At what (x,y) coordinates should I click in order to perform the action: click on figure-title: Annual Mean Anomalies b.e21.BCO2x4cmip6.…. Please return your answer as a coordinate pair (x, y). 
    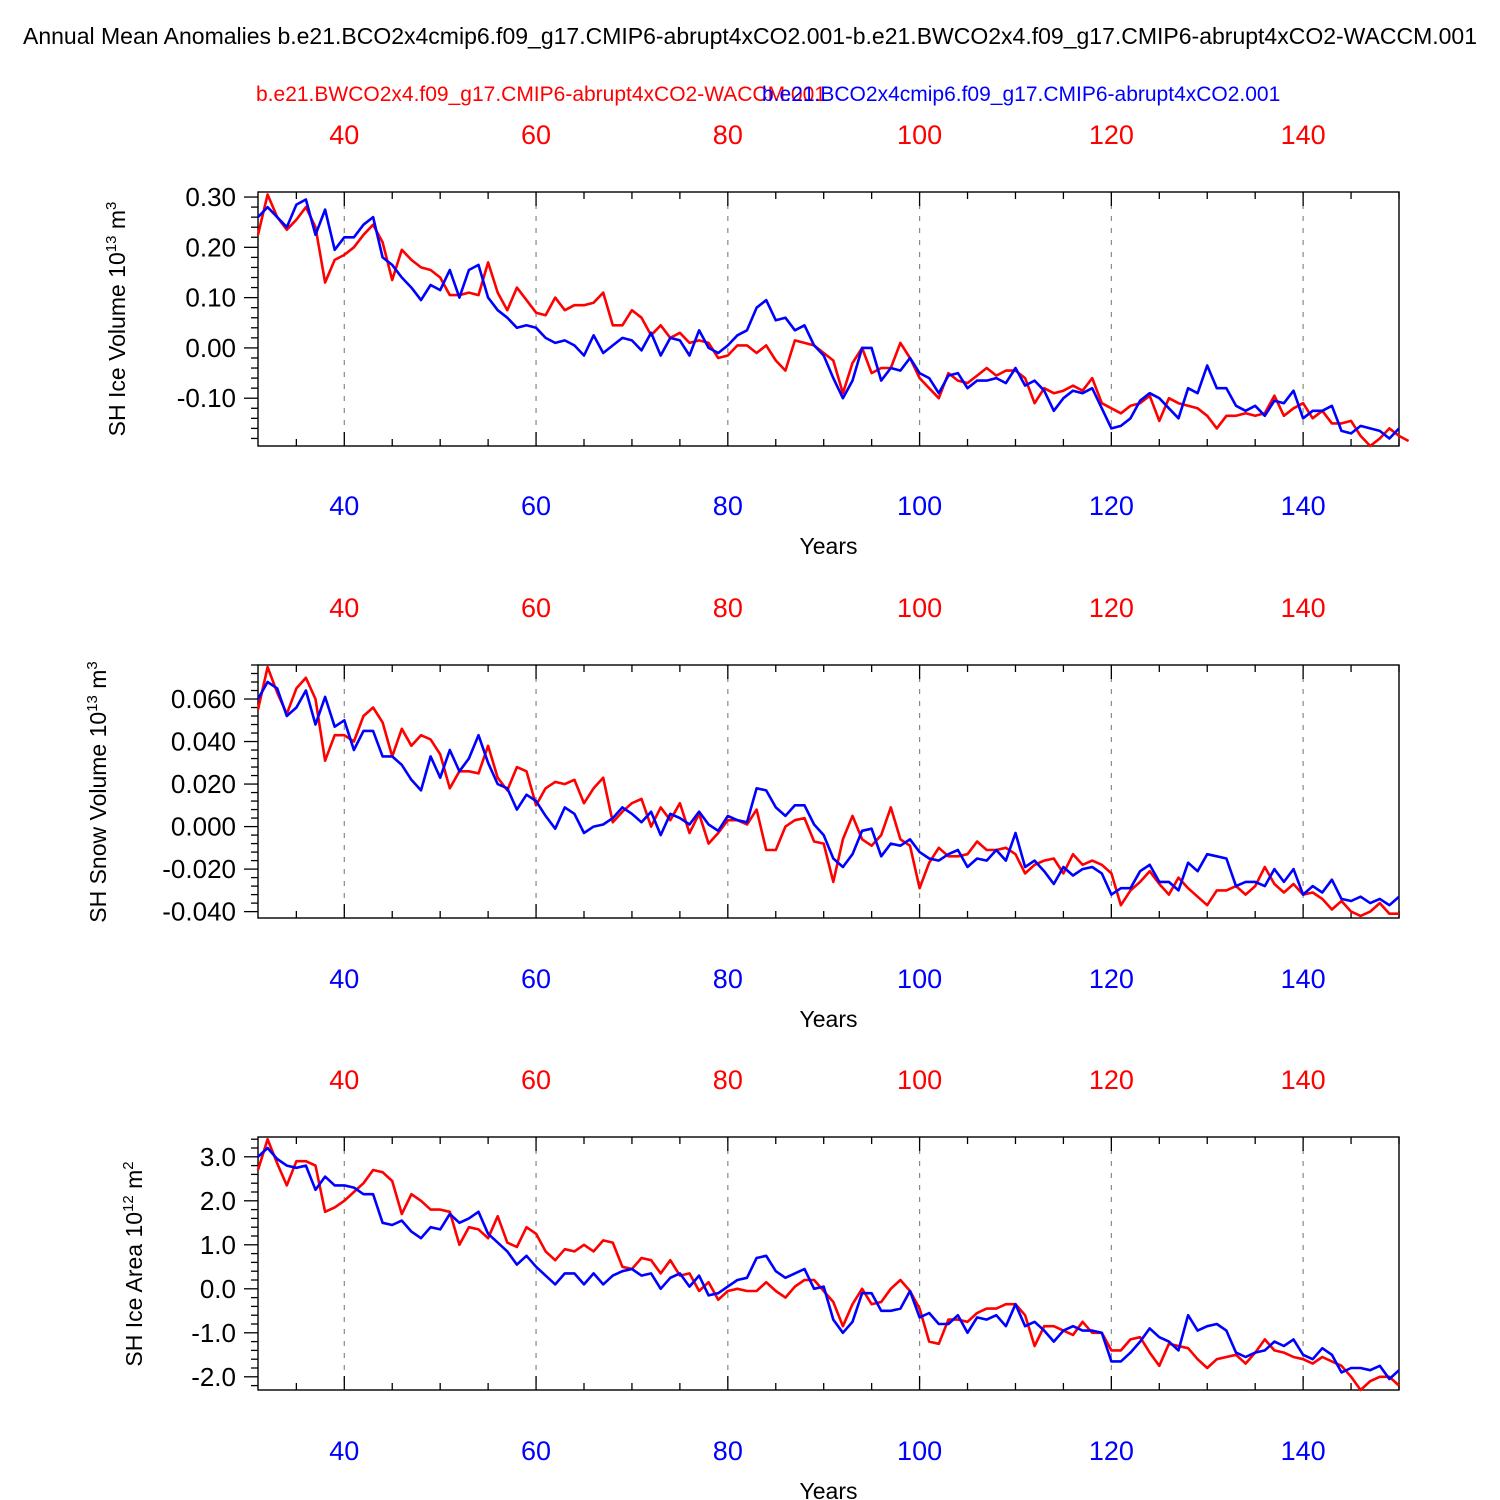
    Looking at the image, I should click on (750, 36).